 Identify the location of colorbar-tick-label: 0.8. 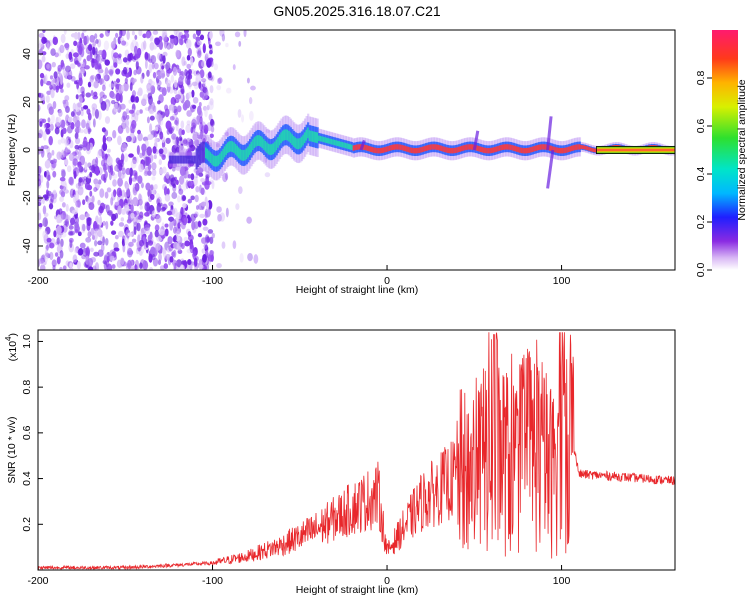
(701, 78).